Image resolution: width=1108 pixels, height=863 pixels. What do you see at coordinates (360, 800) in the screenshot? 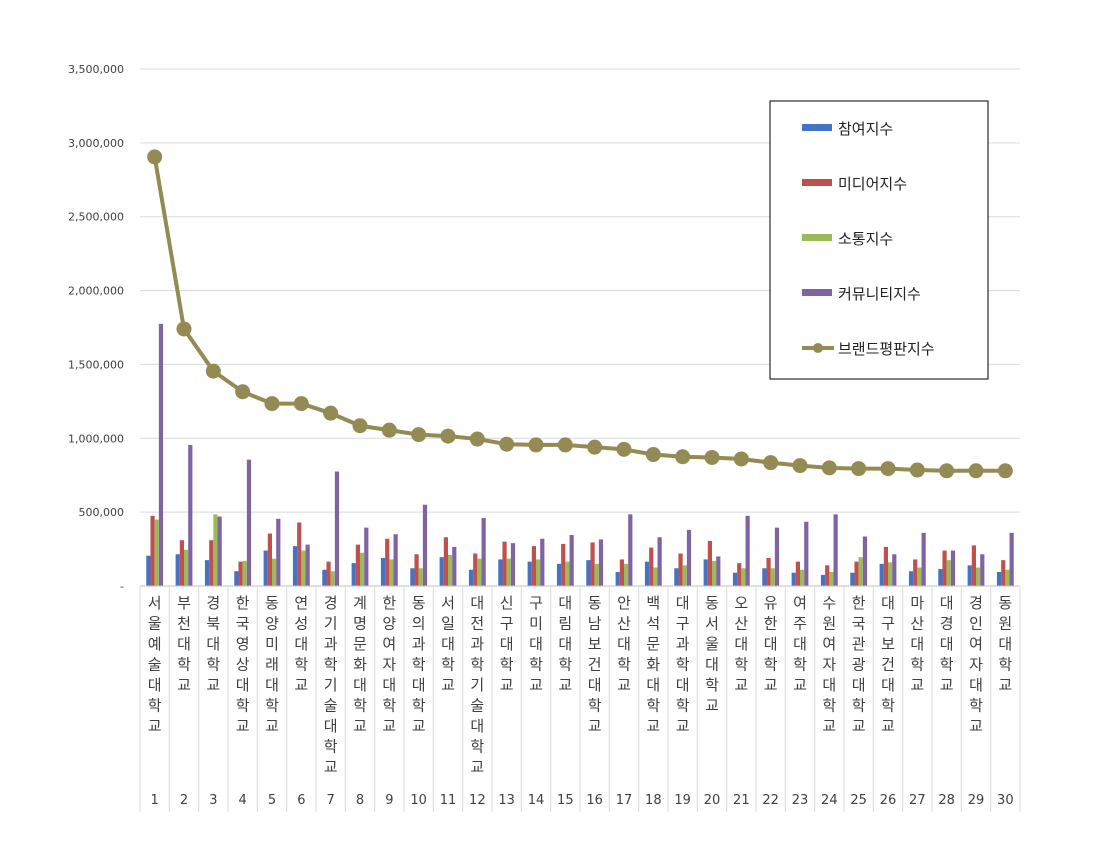
I see `rank-label: 8` at bounding box center [360, 800].